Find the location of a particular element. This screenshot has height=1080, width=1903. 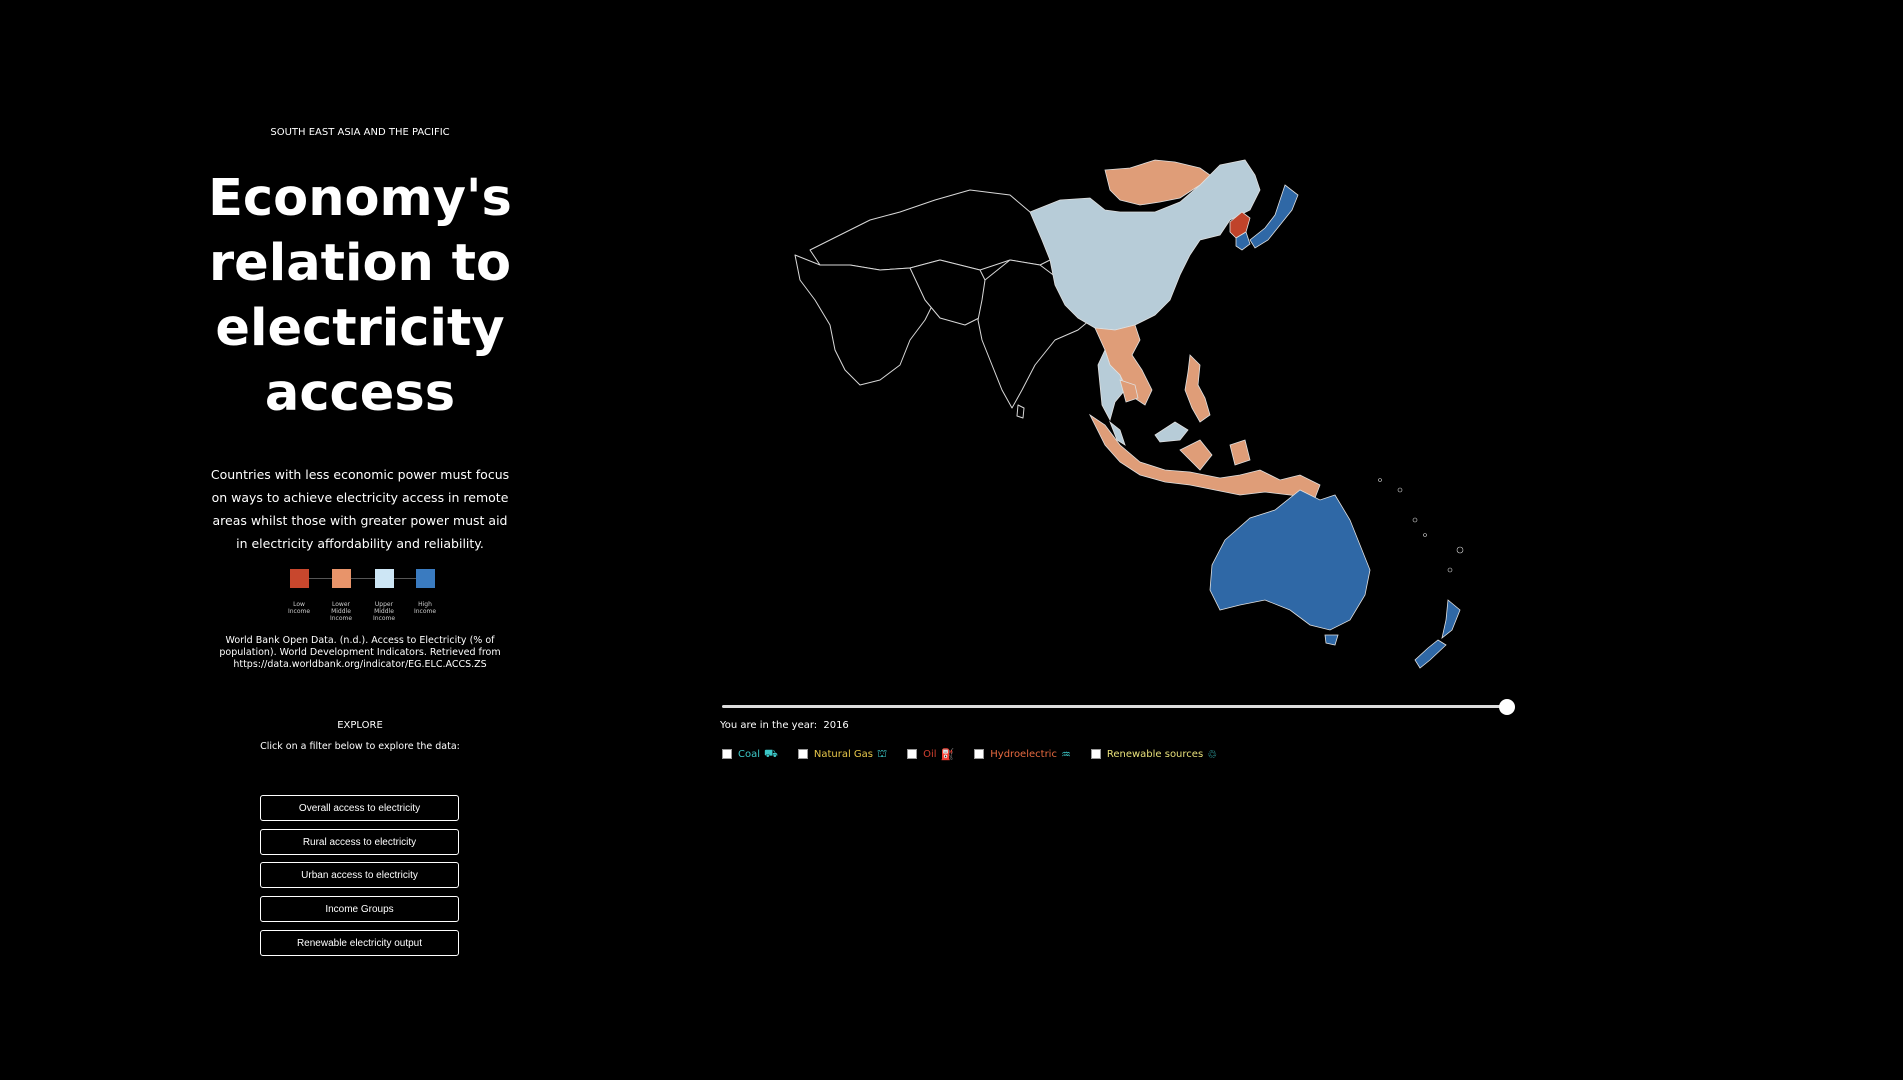

title-line: electricity is located at coordinates (360, 328).